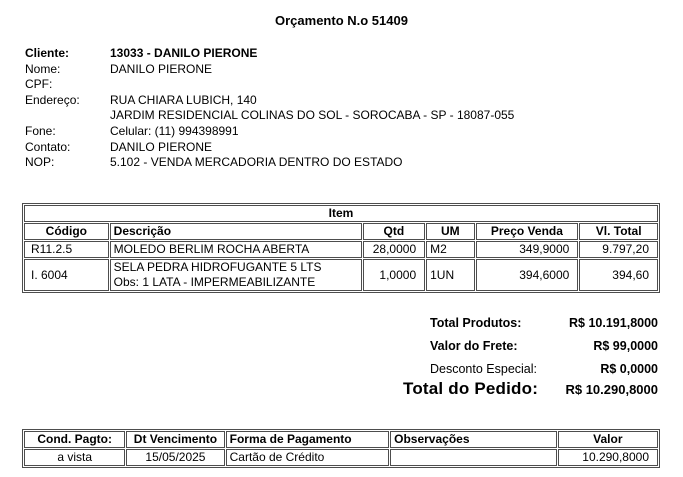  I want to click on item-qtd: 1,0000, so click(394, 275).